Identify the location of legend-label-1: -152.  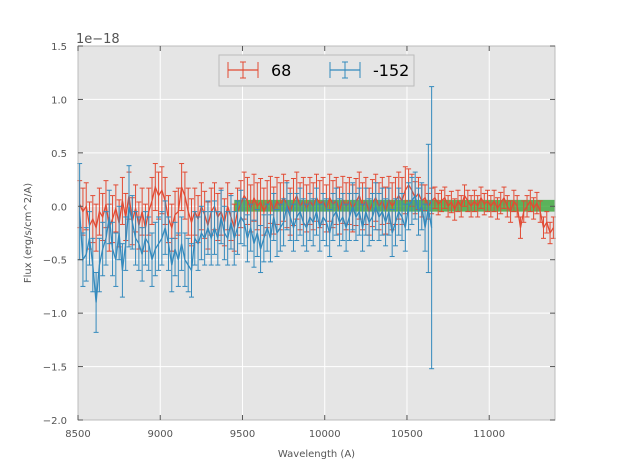
(391, 70).